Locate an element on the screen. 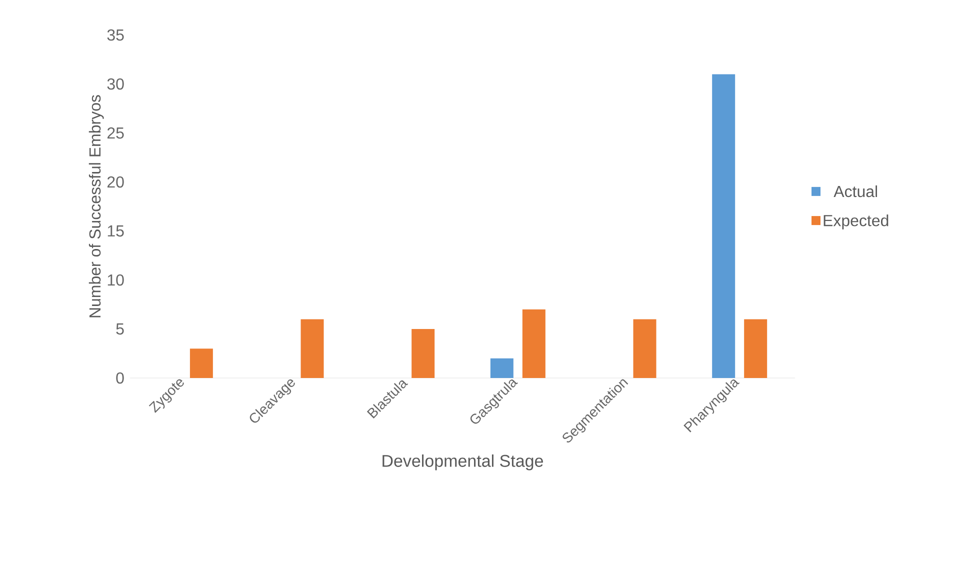 The height and width of the screenshot is (579, 959). y-tick-label: 5 is located at coordinates (120, 329).